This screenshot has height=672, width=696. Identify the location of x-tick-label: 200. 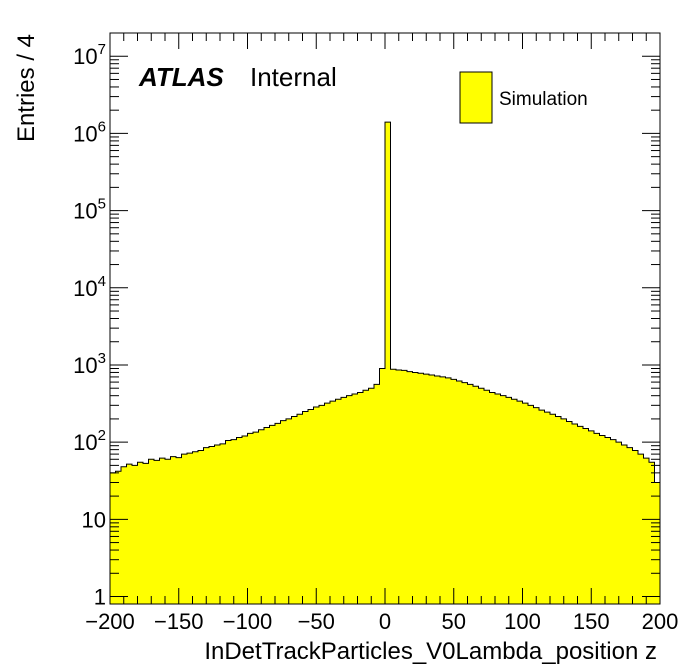
(660, 621).